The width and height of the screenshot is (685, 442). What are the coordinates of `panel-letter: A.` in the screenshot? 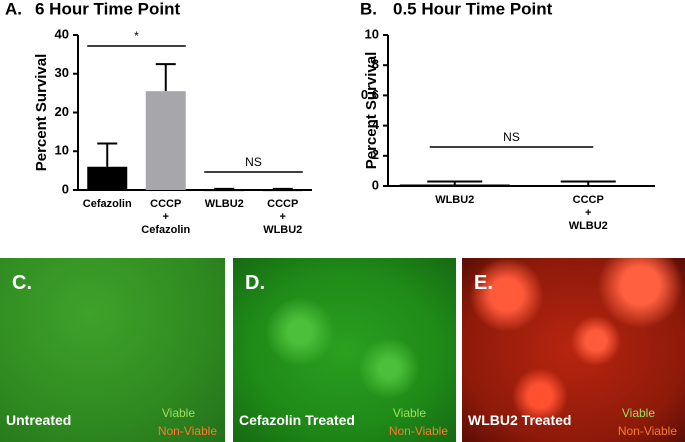 It's located at (13, 9).